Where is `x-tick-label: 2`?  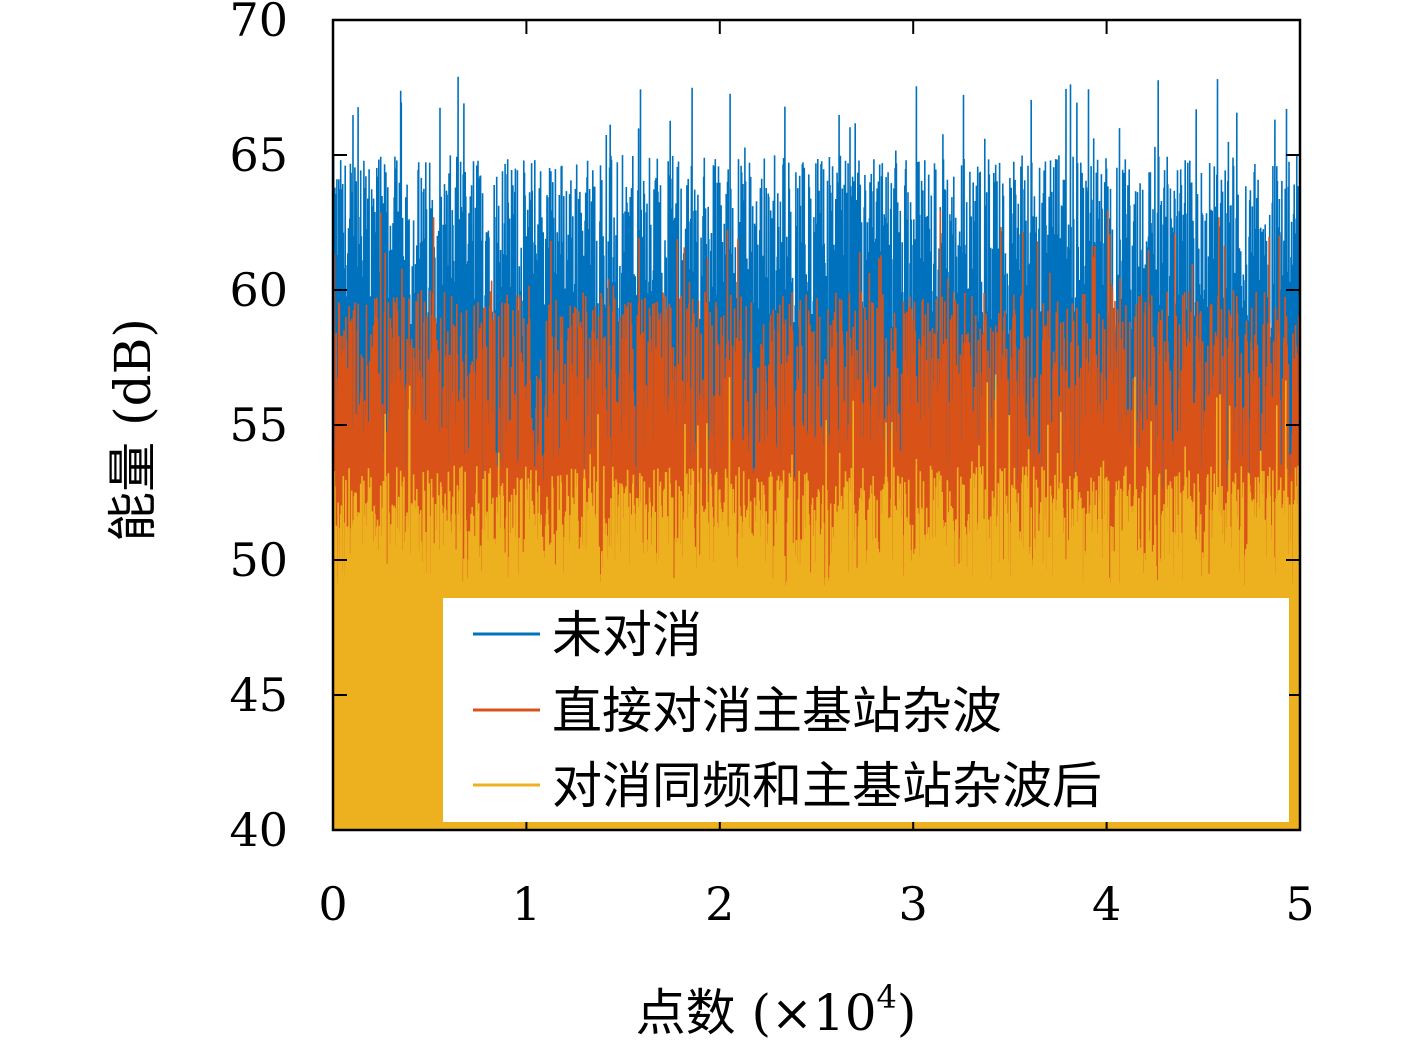 x-tick-label: 2 is located at coordinates (719, 904).